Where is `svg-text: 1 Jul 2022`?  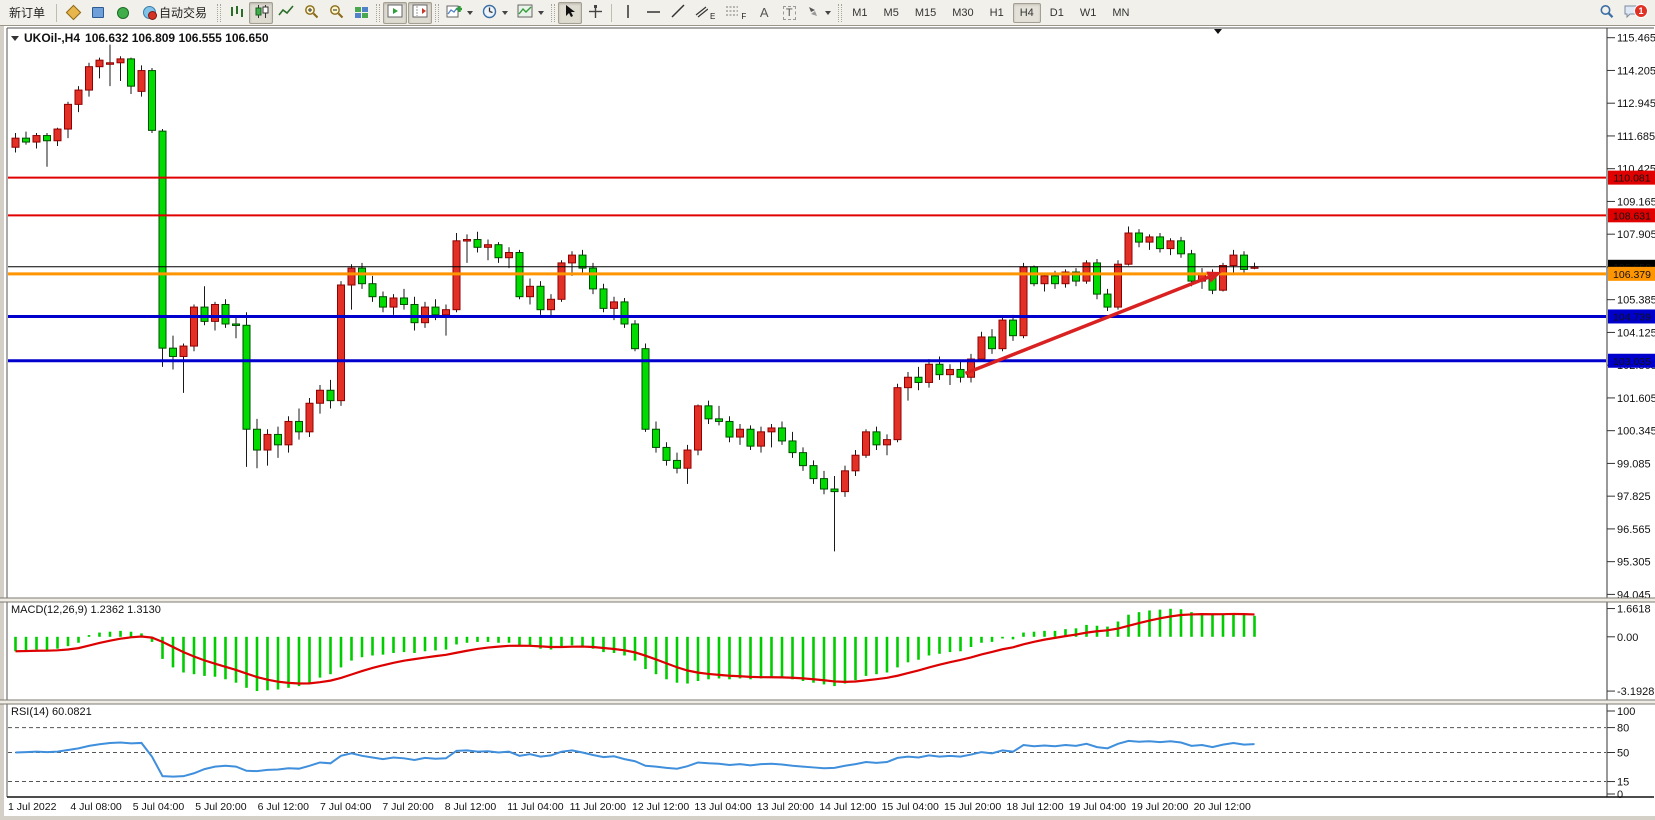
svg-text: 1 Jul 2022 is located at coordinates (32, 807).